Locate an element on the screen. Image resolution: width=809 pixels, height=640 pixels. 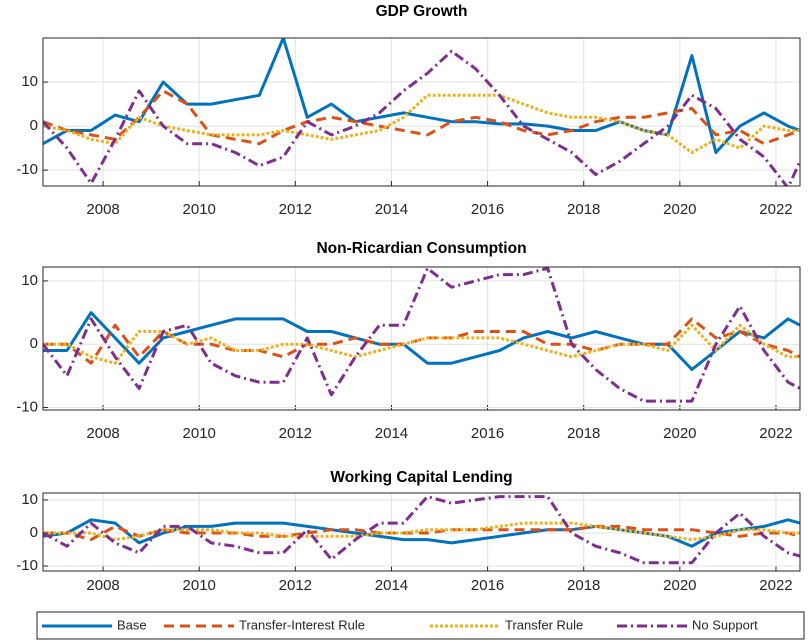
axes-box is located at coordinates (421, 532).